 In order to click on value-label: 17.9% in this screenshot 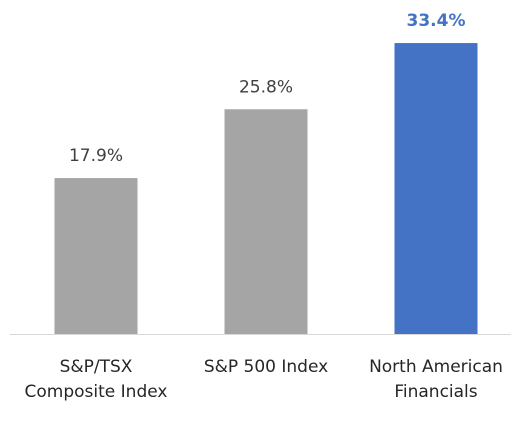, I will do `click(96, 156)`.